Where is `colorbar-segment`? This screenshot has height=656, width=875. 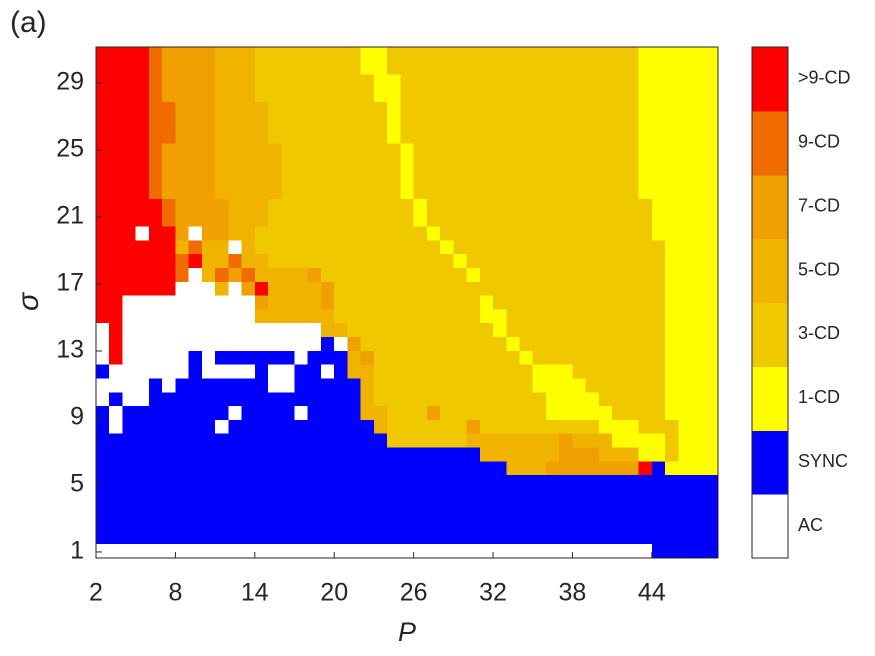 colorbar-segment is located at coordinates (770, 398).